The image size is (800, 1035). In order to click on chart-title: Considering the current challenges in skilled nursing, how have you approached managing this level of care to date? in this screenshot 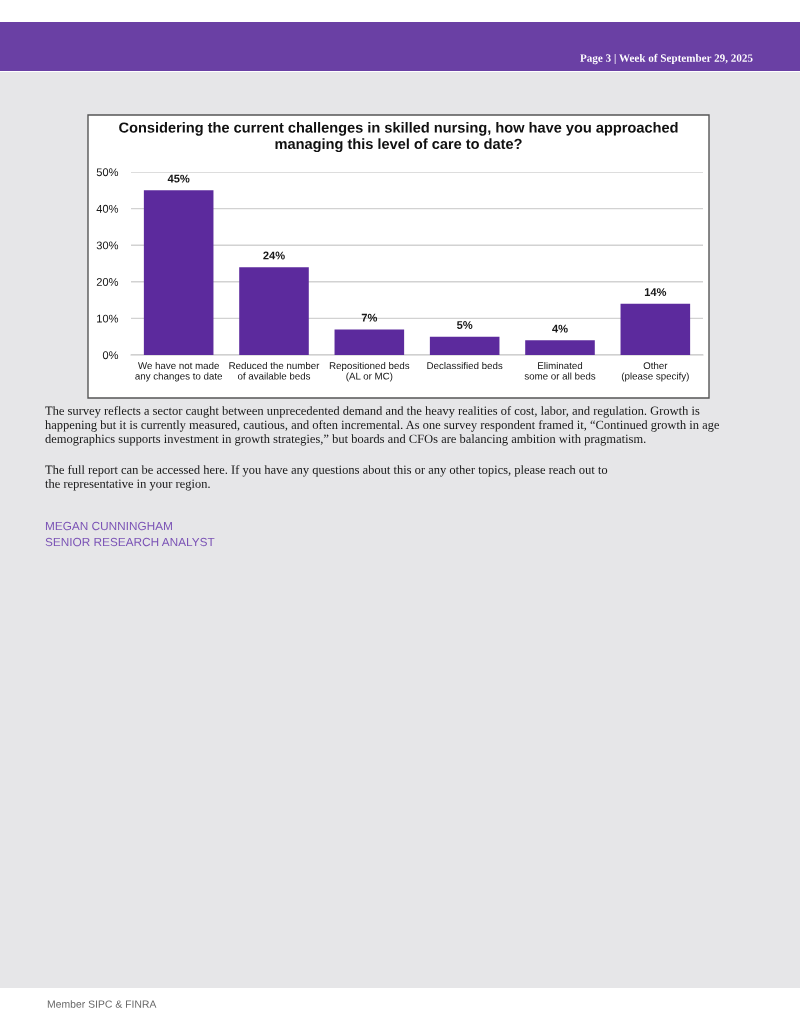, I will do `click(398, 137)`.